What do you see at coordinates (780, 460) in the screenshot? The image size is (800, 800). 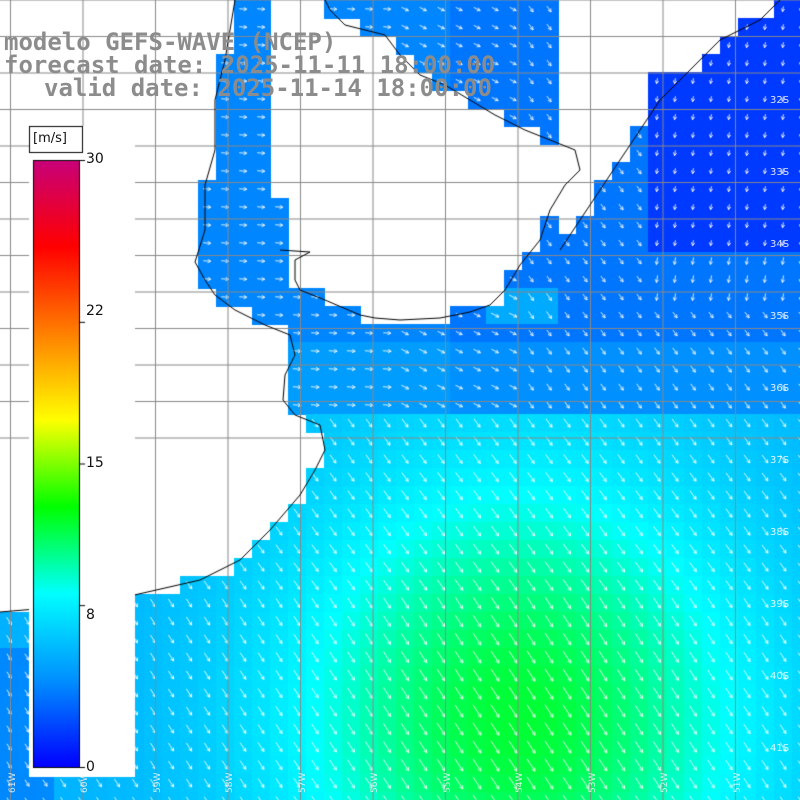 I see `lat-label-37s: 37S` at bounding box center [780, 460].